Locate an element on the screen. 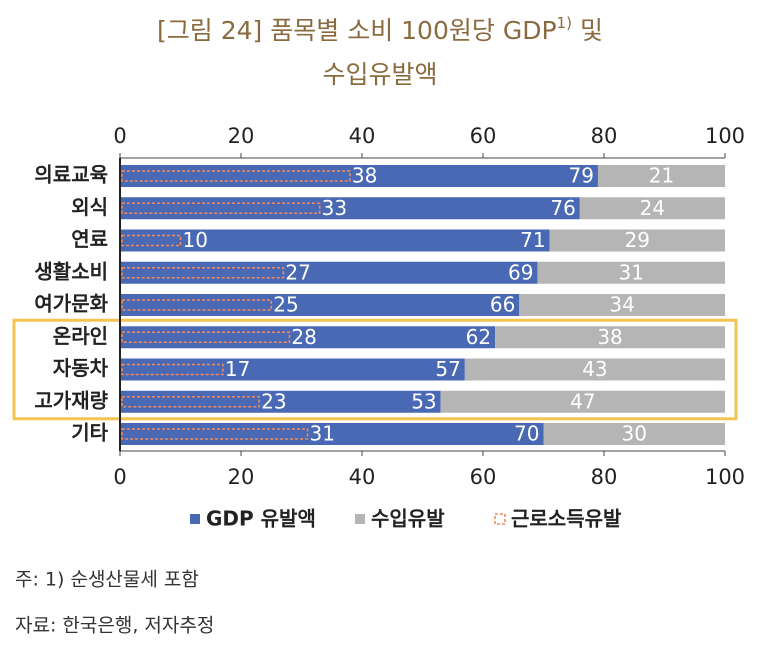 The height and width of the screenshot is (647, 765). y-tick-label: 생활소비 is located at coordinates (71, 271).